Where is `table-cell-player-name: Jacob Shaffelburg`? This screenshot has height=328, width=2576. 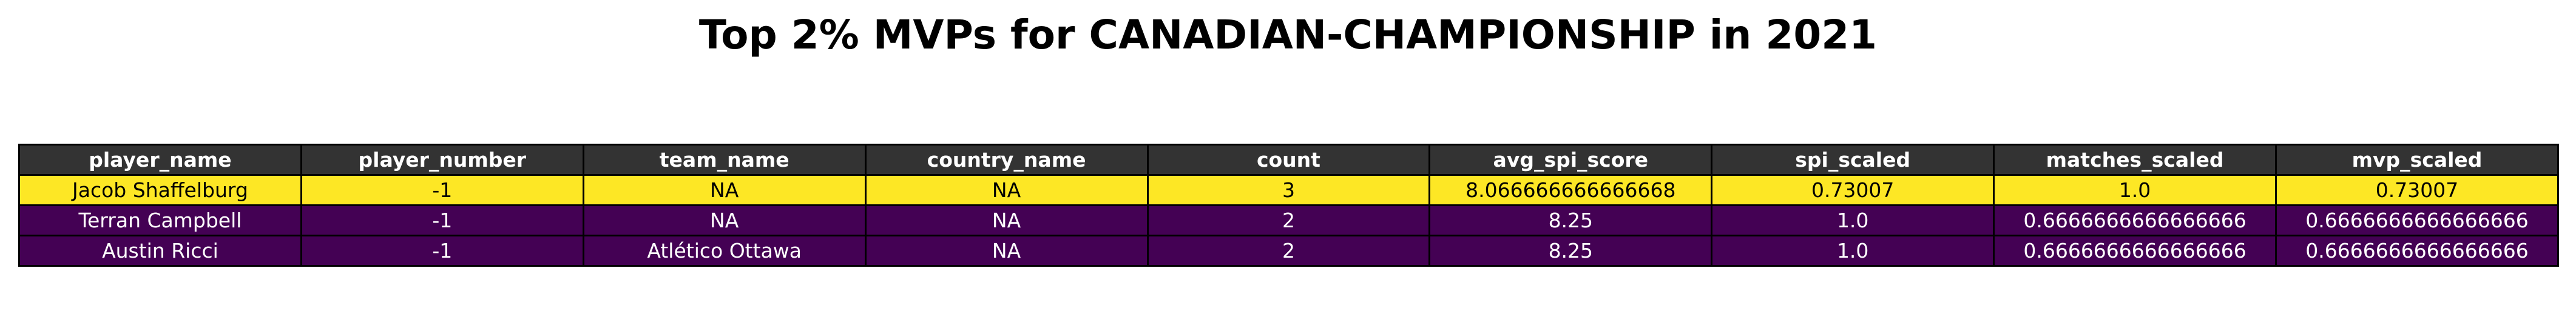
table-cell-player-name: Jacob Shaffelburg is located at coordinates (160, 190).